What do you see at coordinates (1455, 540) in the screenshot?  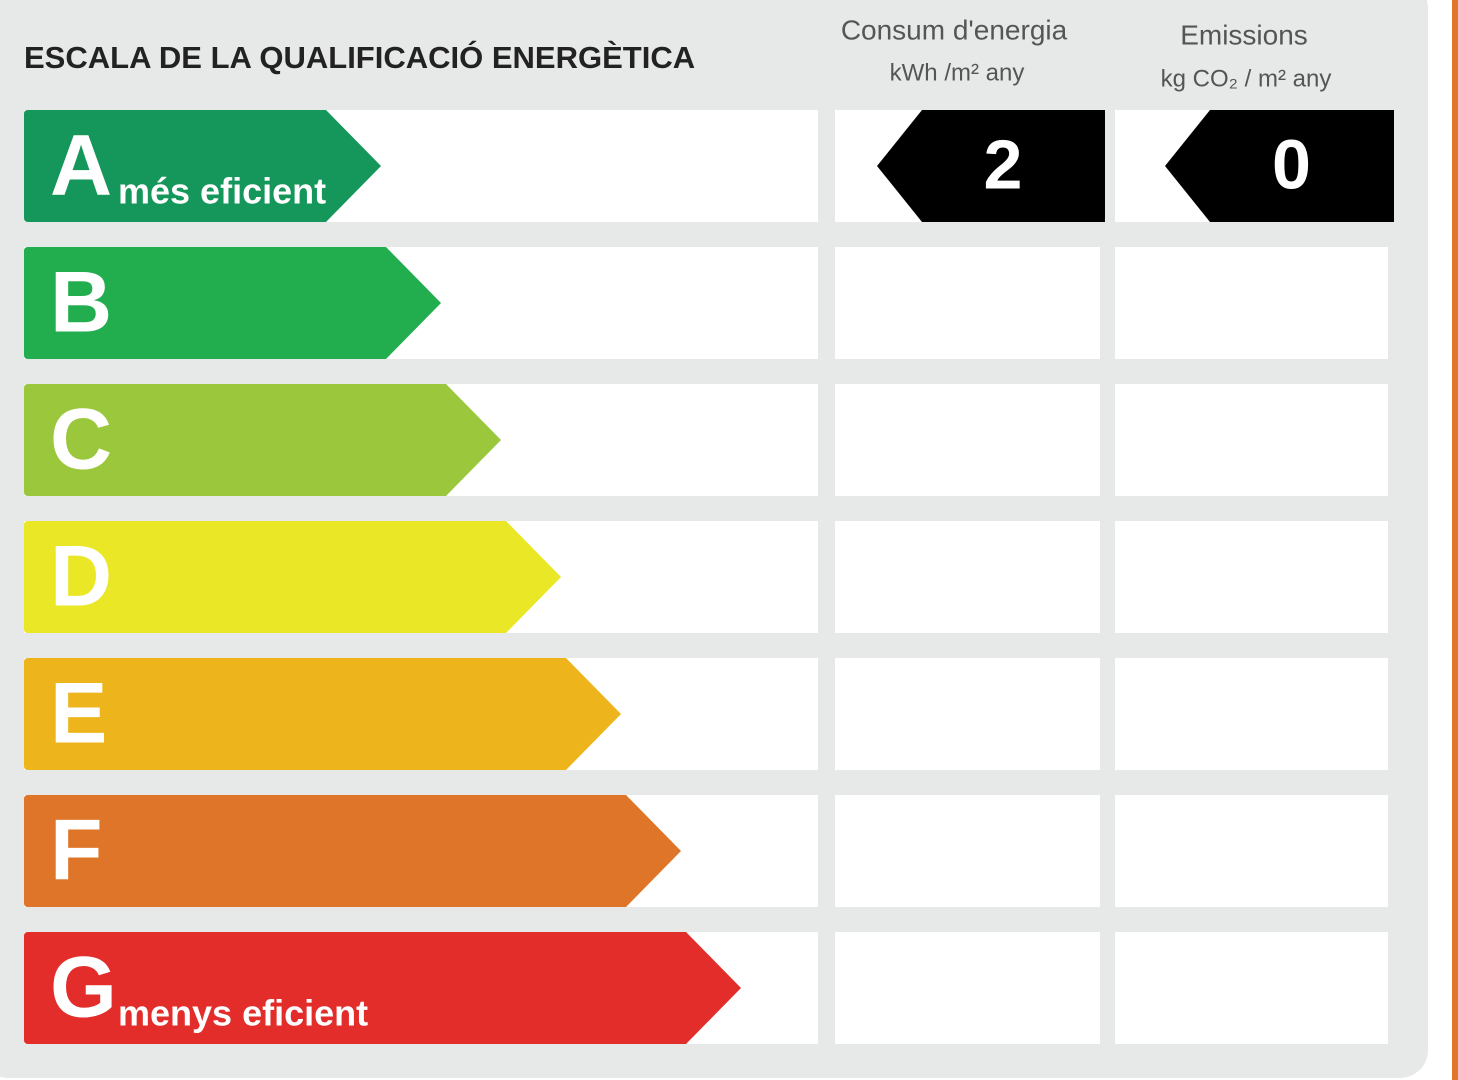 I see `edge` at bounding box center [1455, 540].